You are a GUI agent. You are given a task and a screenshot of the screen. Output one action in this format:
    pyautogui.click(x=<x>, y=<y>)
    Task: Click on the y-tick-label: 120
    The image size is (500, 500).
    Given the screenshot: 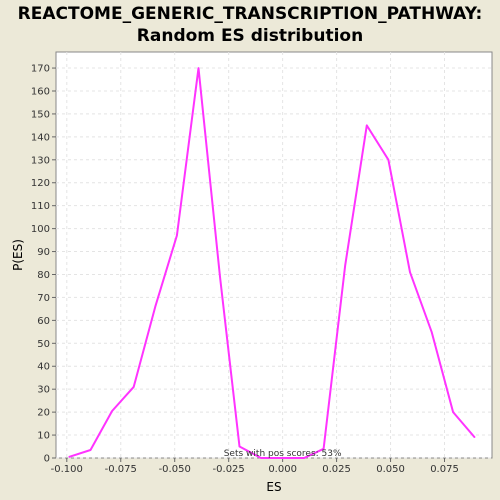 What is the action you would take?
    pyautogui.click(x=40, y=183)
    